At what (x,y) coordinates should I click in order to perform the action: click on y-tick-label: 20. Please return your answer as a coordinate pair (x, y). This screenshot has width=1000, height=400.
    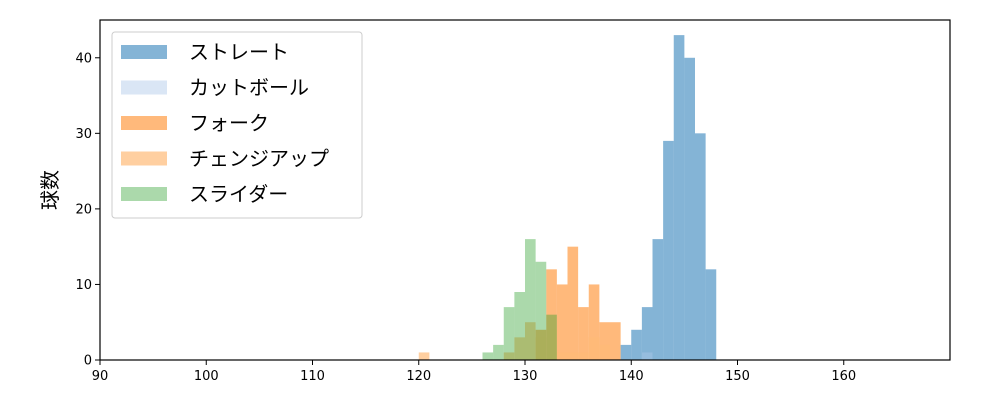
    Looking at the image, I should click on (83, 209).